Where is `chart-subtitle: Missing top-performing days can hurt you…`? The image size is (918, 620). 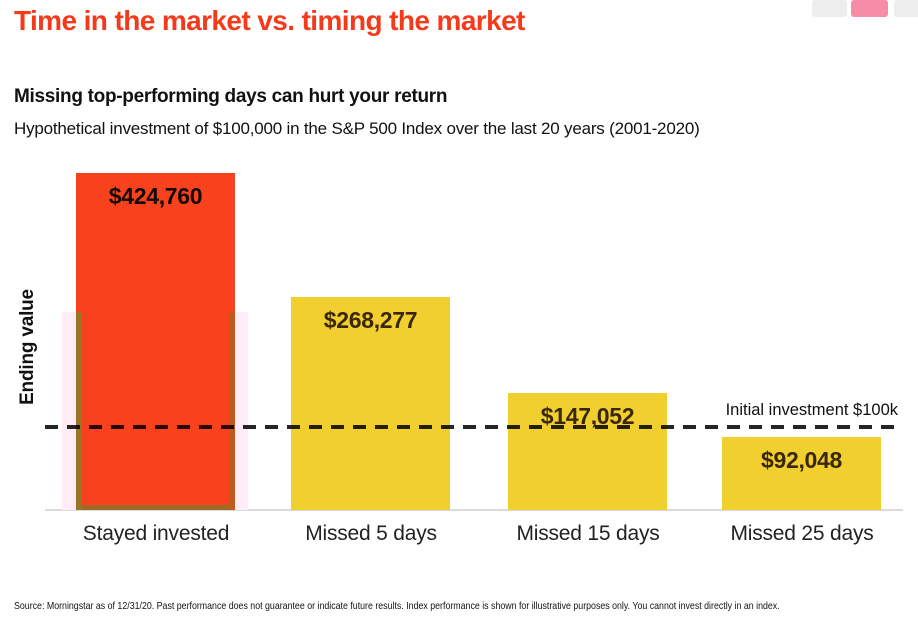 chart-subtitle: Missing top-performing days can hurt you… is located at coordinates (231, 96).